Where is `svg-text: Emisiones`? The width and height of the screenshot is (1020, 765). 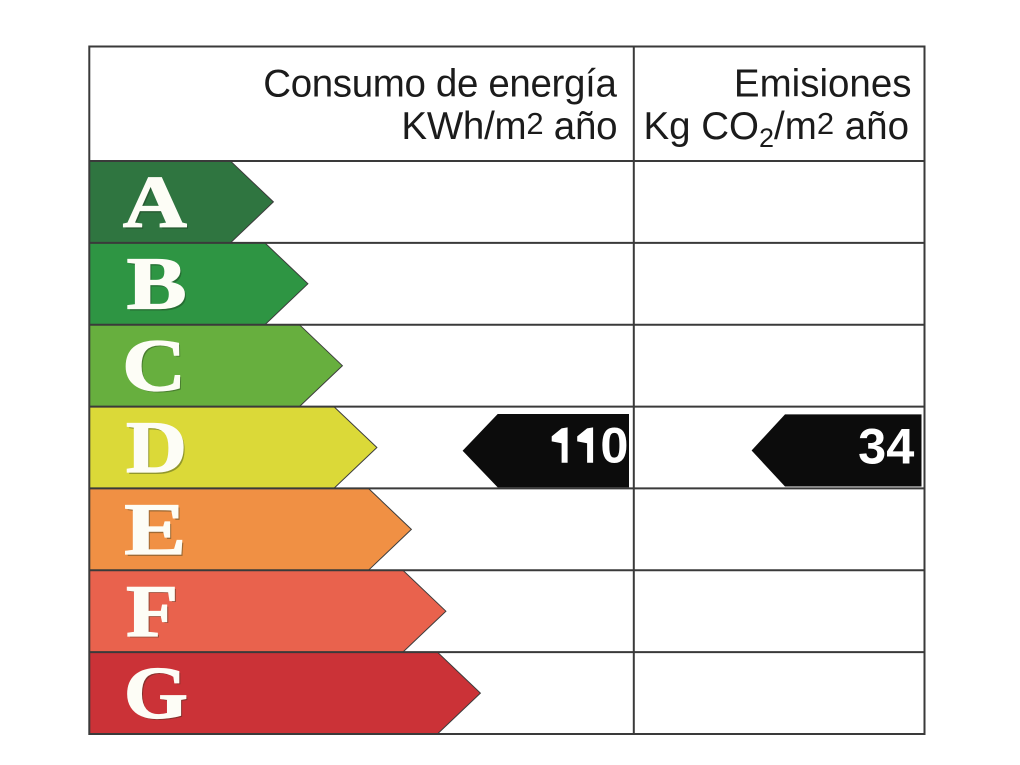 svg-text: Emisiones is located at coordinates (823, 84).